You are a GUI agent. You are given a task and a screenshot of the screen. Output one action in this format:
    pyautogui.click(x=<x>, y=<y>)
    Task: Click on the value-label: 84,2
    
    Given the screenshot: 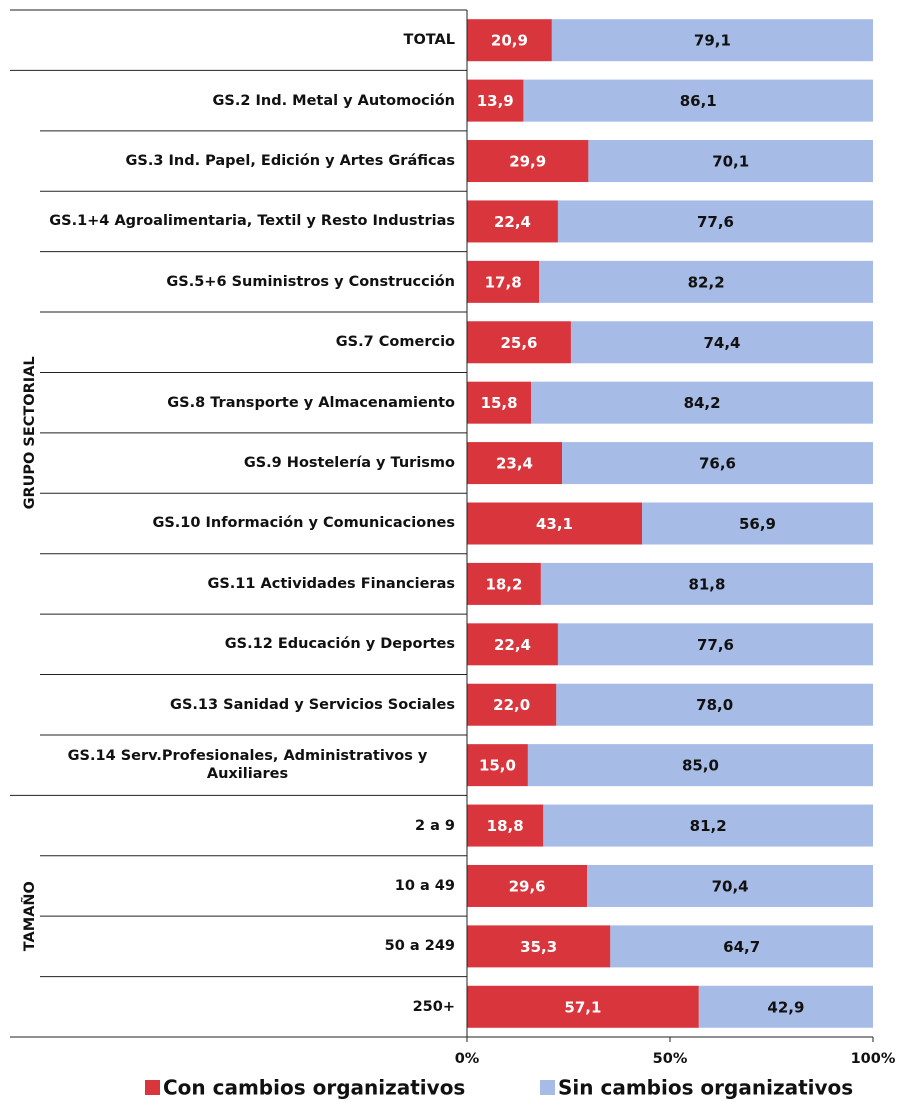 What is the action you would take?
    pyautogui.click(x=702, y=403)
    